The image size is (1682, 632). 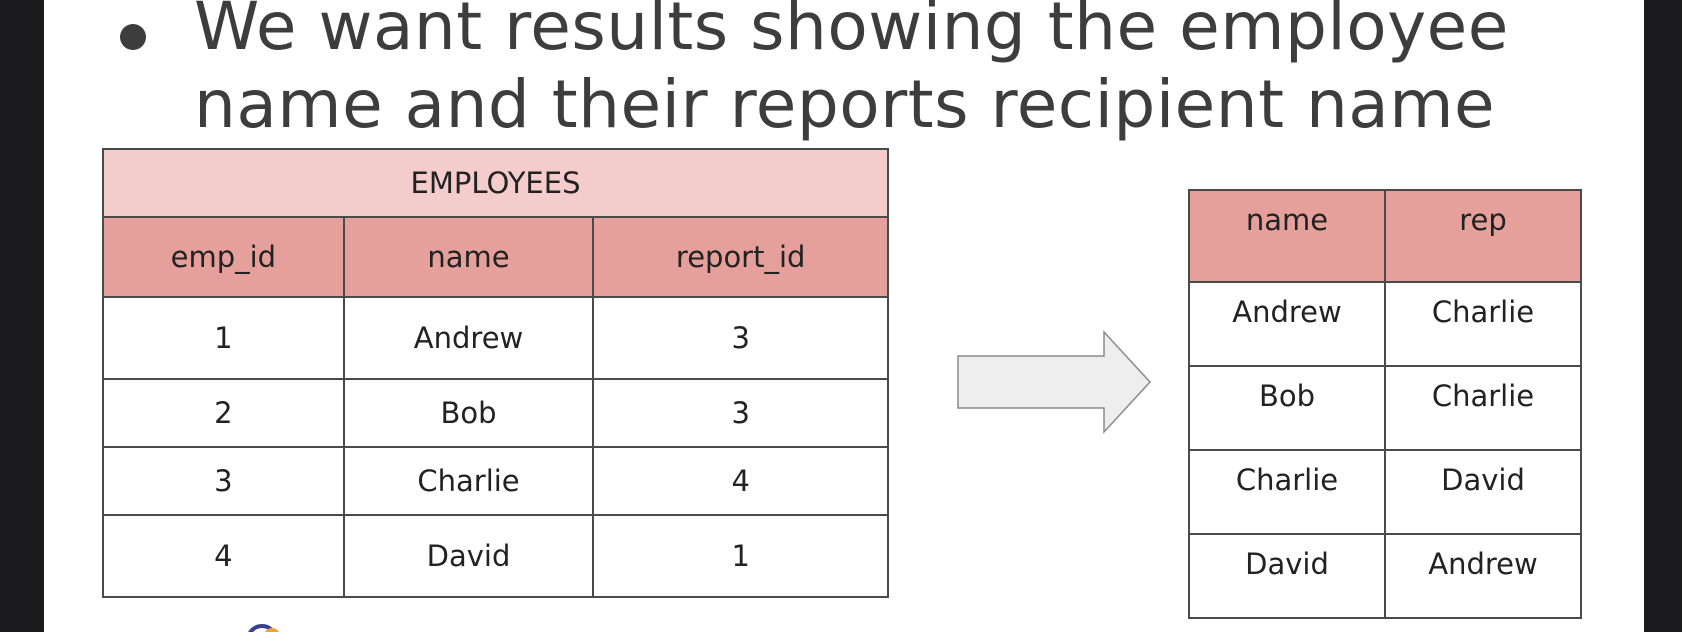 I want to click on employees-caption-row: EMPLOYEES, so click(x=495, y=183).